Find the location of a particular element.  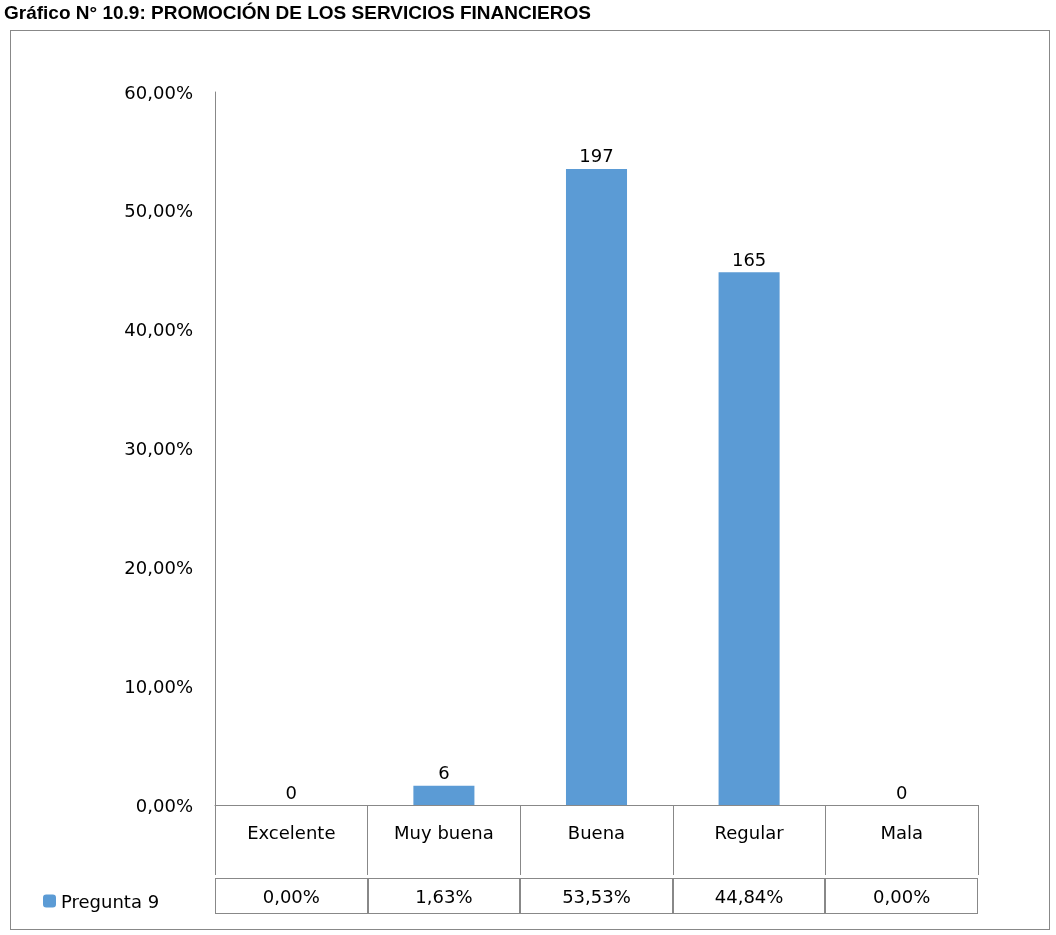

x-tick-label: Excelente is located at coordinates (291, 832).